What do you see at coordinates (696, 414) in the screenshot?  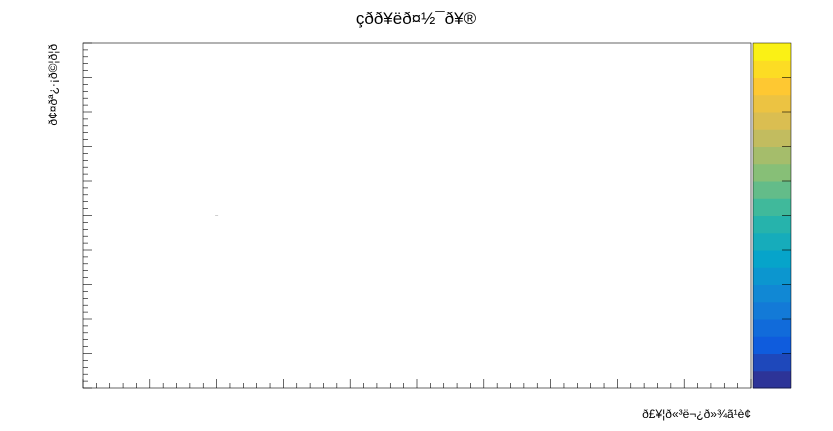 I see `x-axis-label: ð£¥¦ð«³ë¬¿ð»¾ã¹è¢` at bounding box center [696, 414].